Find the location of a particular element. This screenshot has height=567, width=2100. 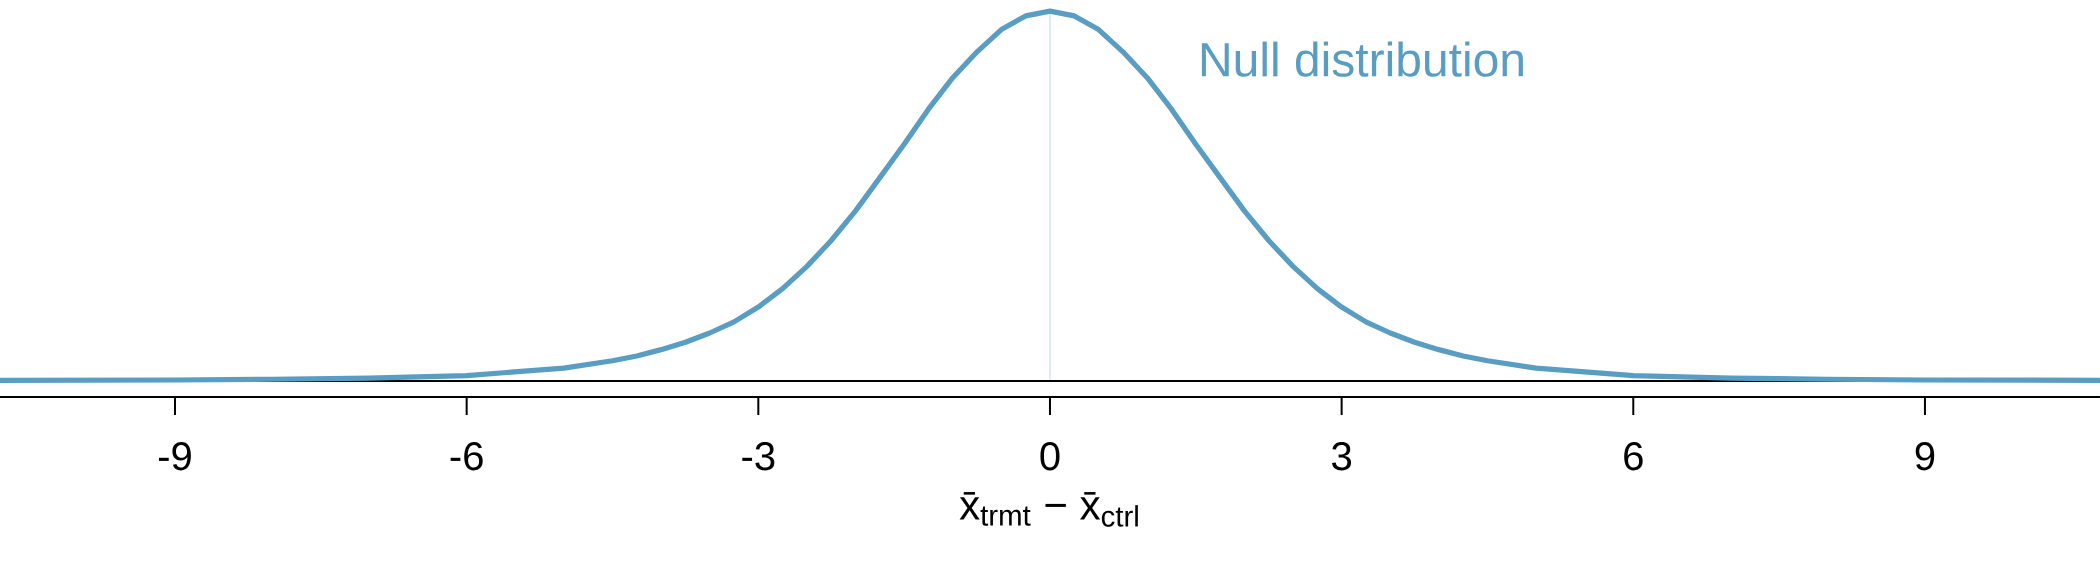

x-axis-title: x̄$_{trmt}$ − x̄$_{ctrl}$ is located at coordinates (1048, 509).